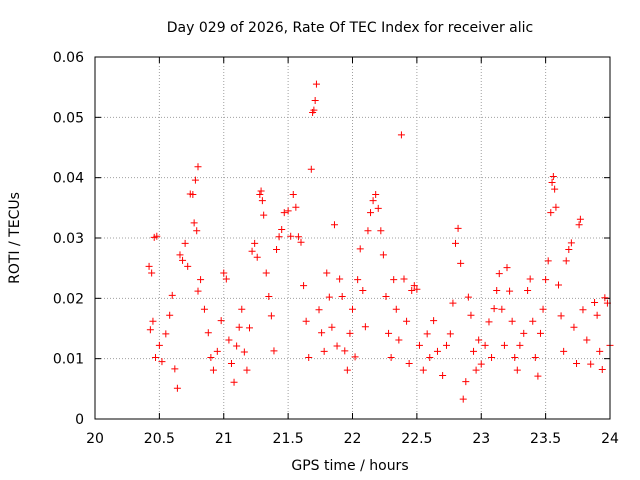  What do you see at coordinates (79, 420) in the screenshot?
I see `y-tick-label: 0` at bounding box center [79, 420].